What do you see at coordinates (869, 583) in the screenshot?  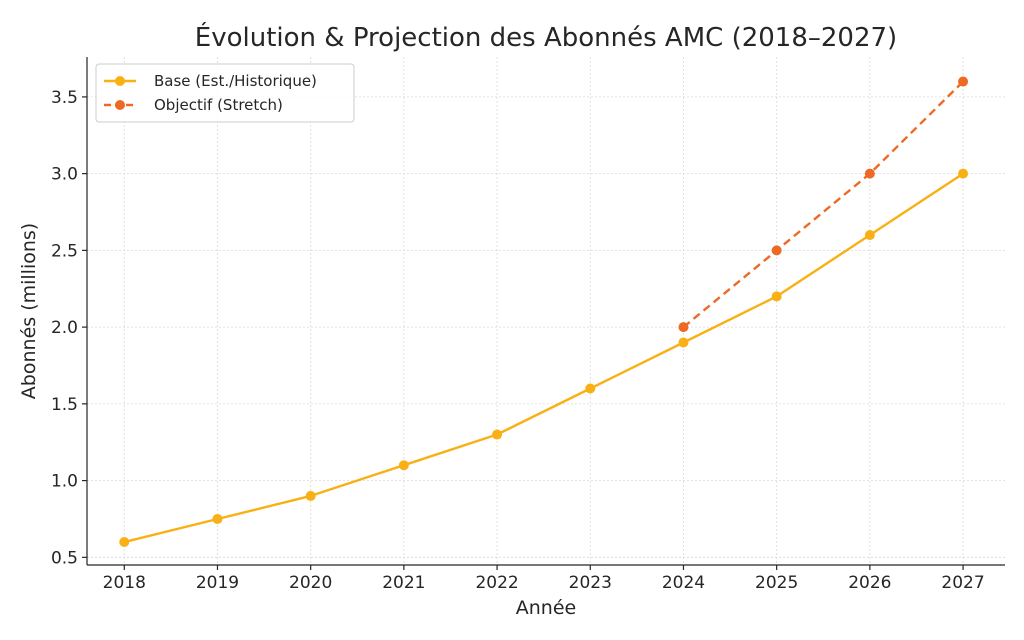 I see `x-tick-label: 2026` at bounding box center [869, 583].